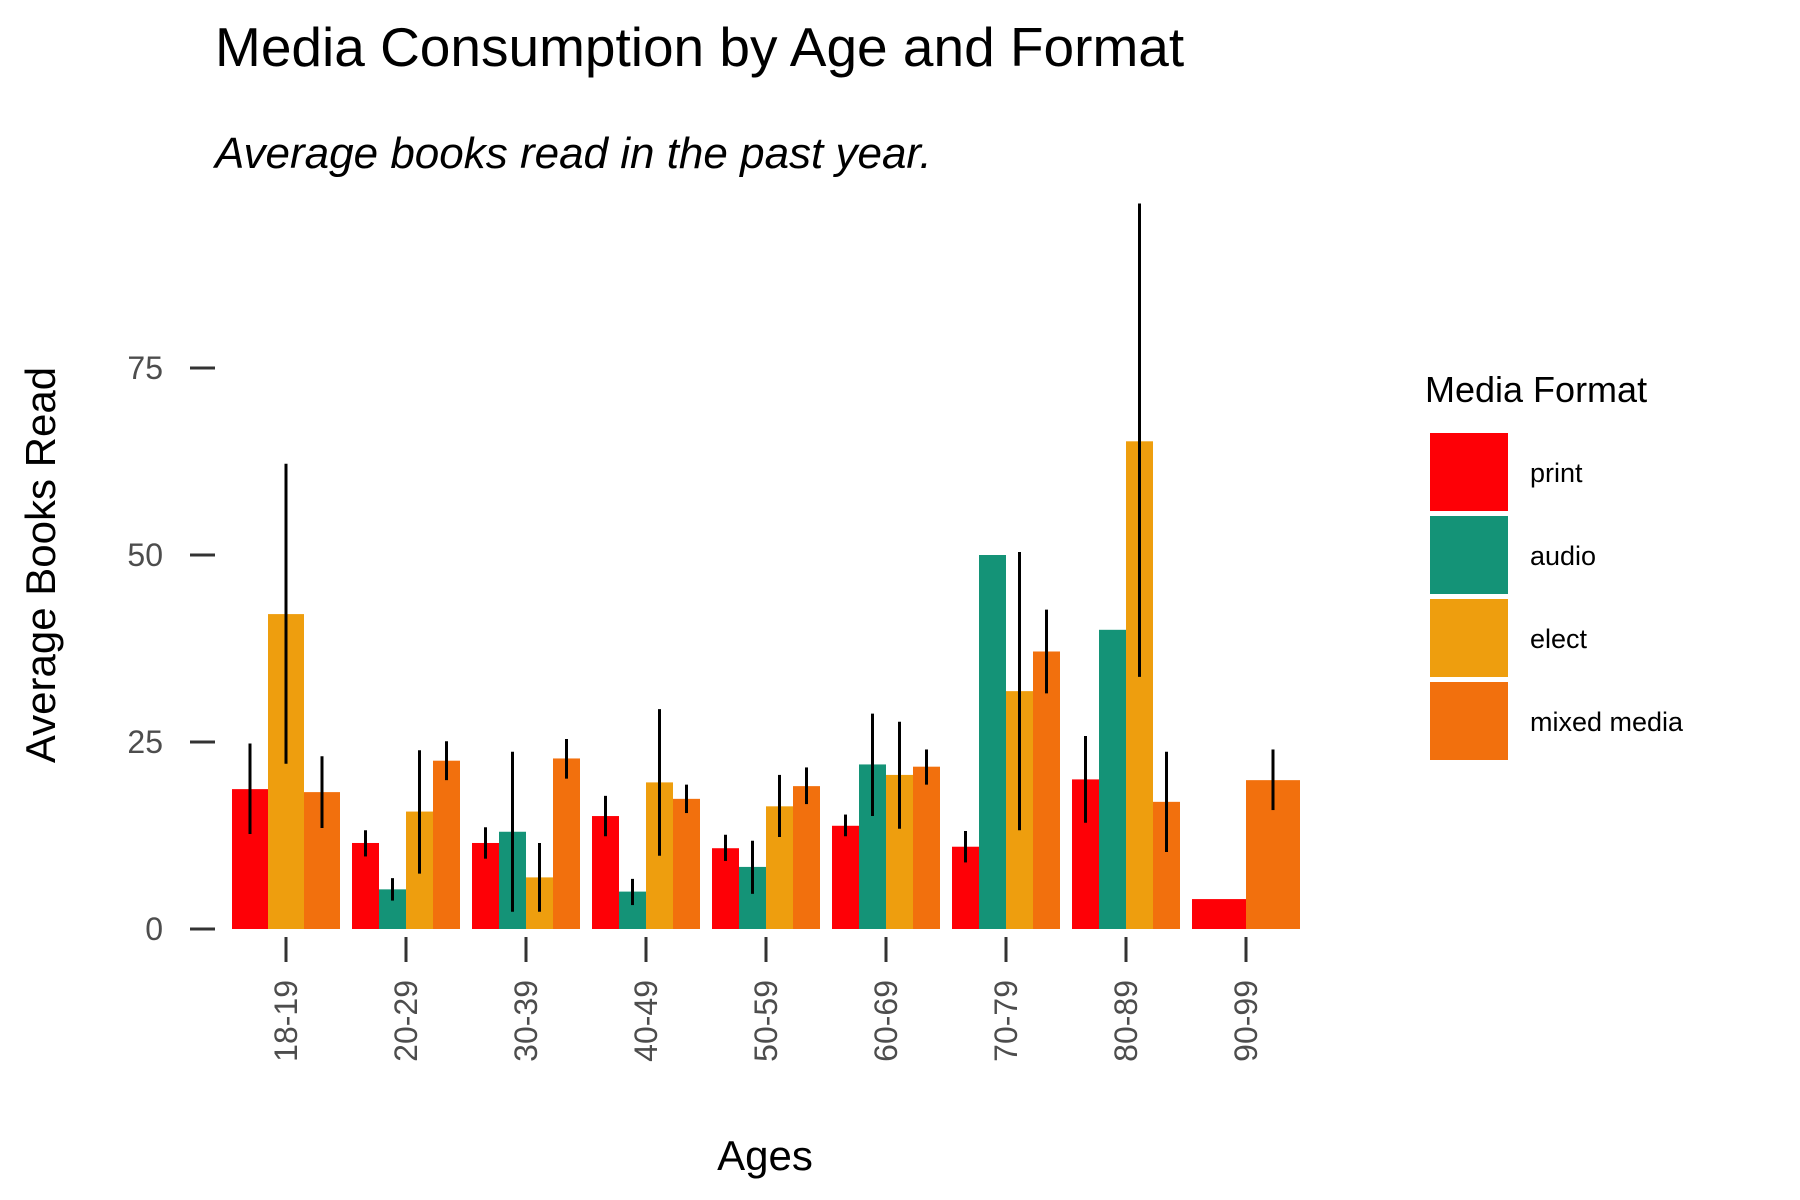 This screenshot has height=1200, width=1800. Describe the element at coordinates (1126, 1021) in the screenshot. I see `x-tick-label: 80-89` at that location.